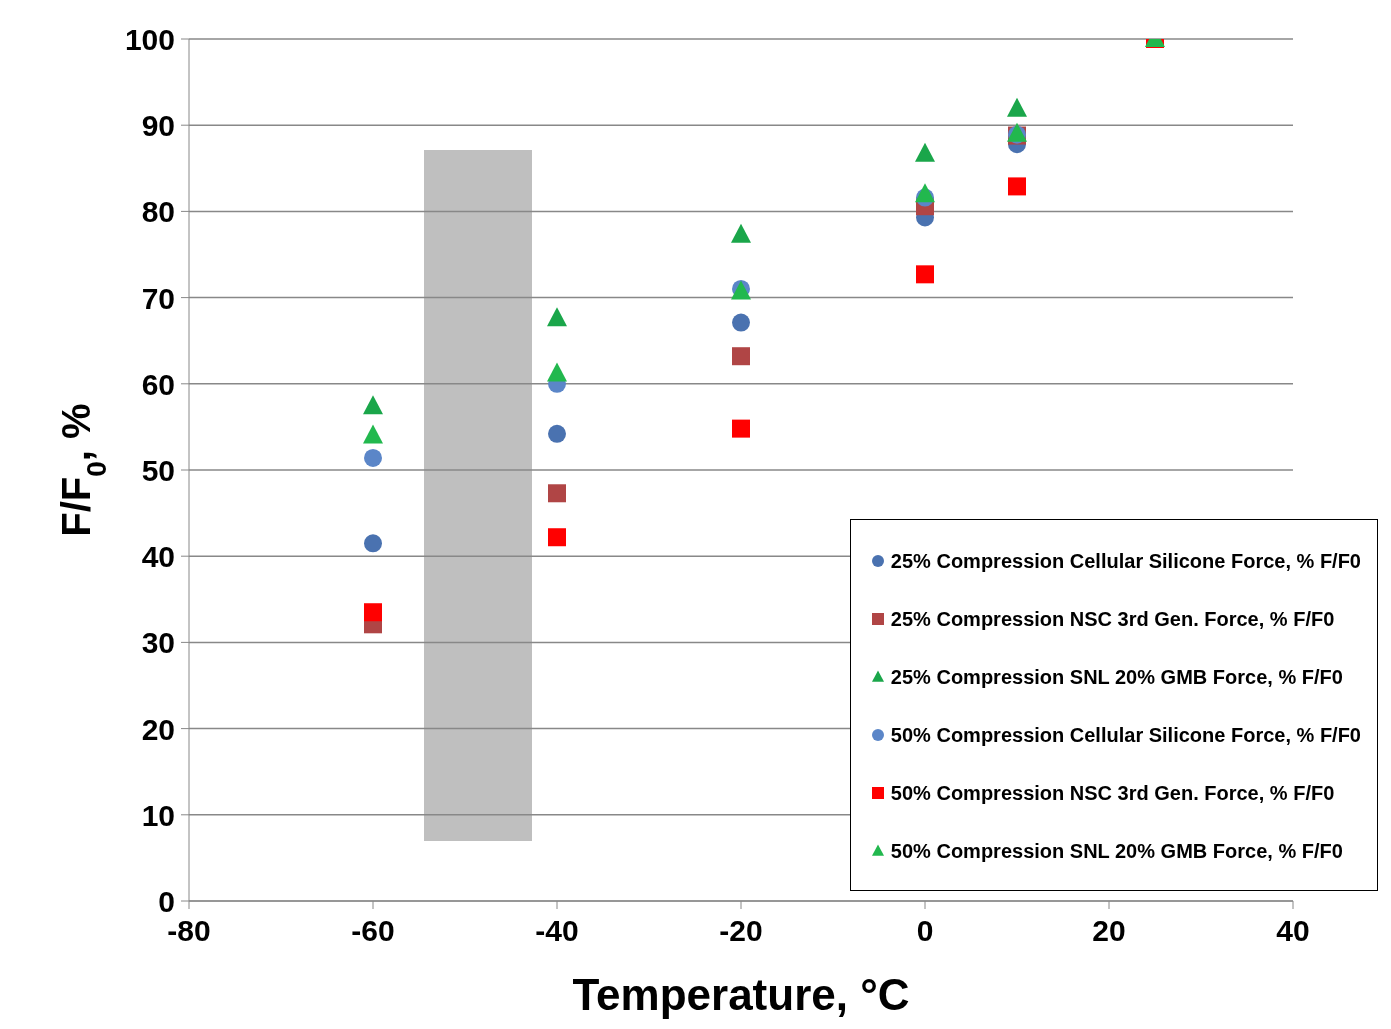  What do you see at coordinates (158, 470) in the screenshot?
I see `y-tick-label: 50` at bounding box center [158, 470].